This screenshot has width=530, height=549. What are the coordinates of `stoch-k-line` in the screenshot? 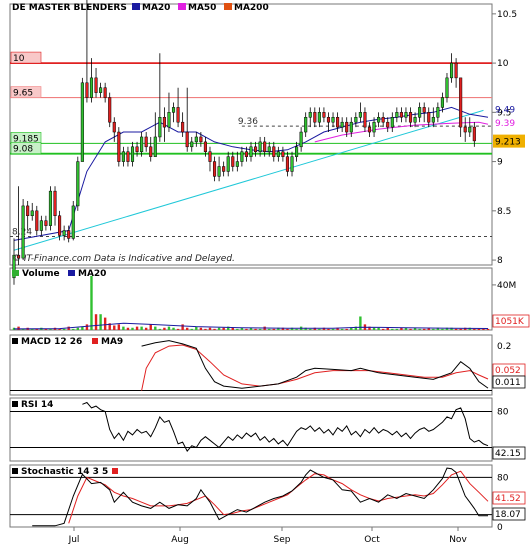 It's located at (260, 497).